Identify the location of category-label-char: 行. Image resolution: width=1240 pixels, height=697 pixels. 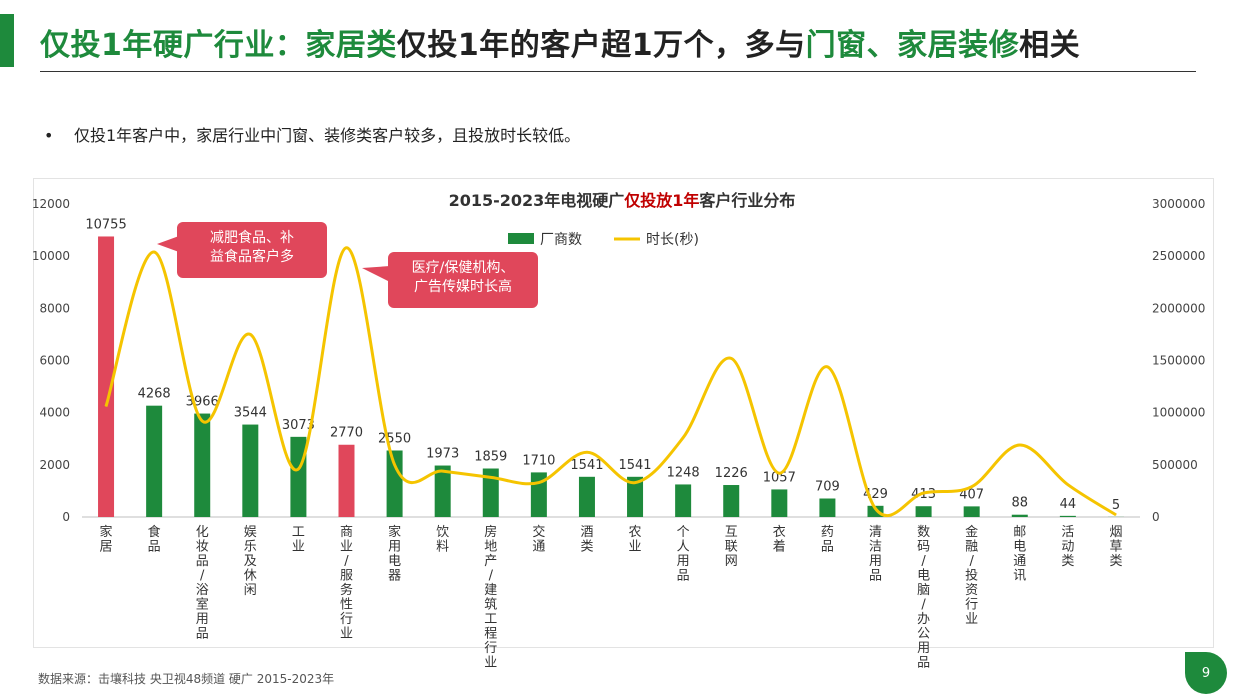
(490, 648).